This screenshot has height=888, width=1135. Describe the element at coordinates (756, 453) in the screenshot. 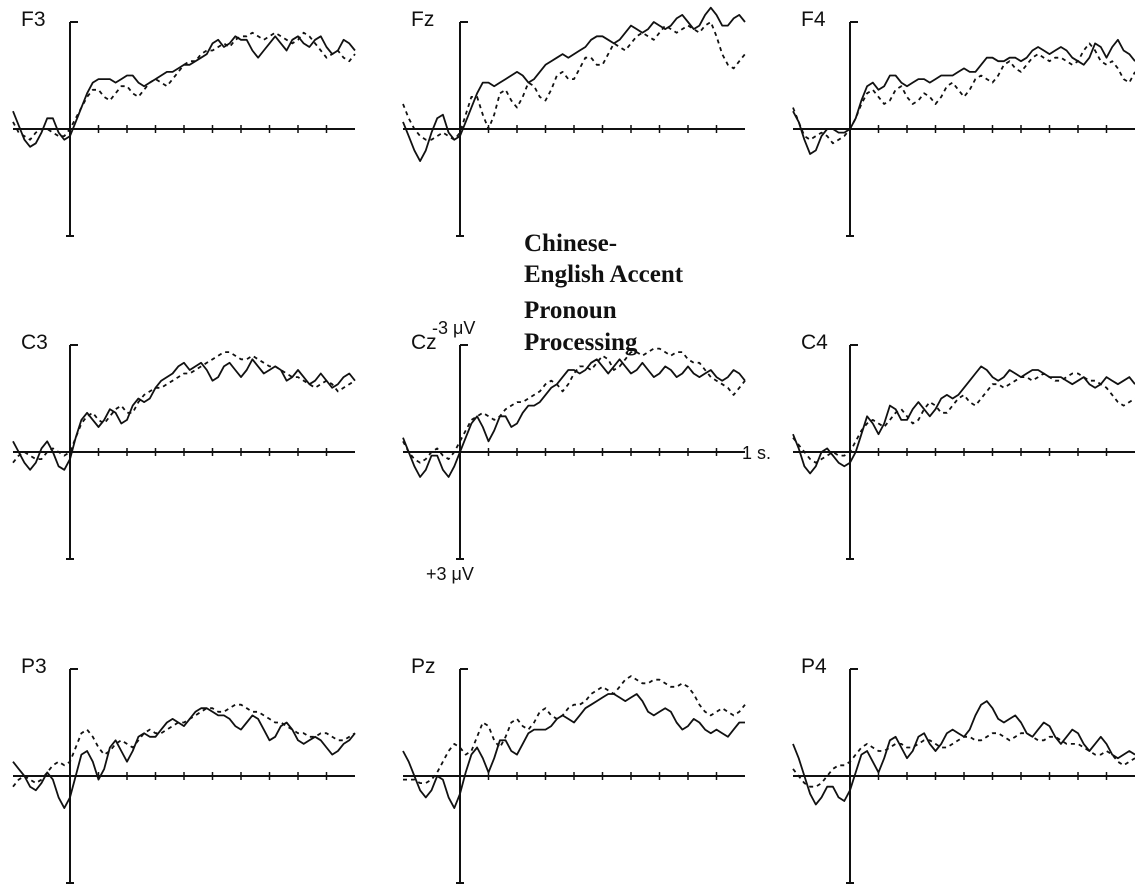

I see `scale-label-time: 1 s.` at that location.